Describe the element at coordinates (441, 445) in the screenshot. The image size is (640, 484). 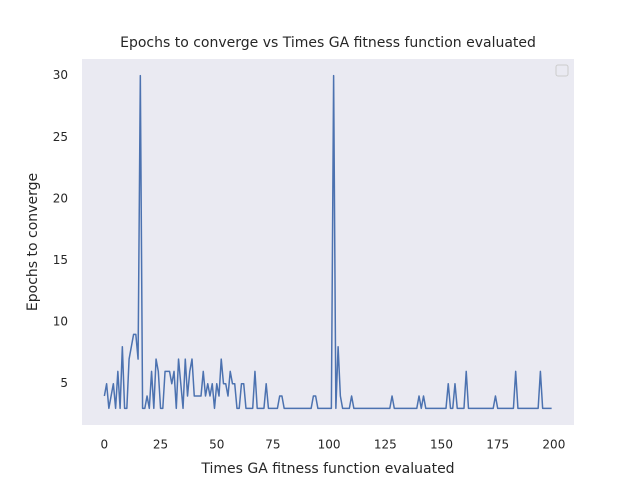
I see `x-tick-label: 150` at that location.